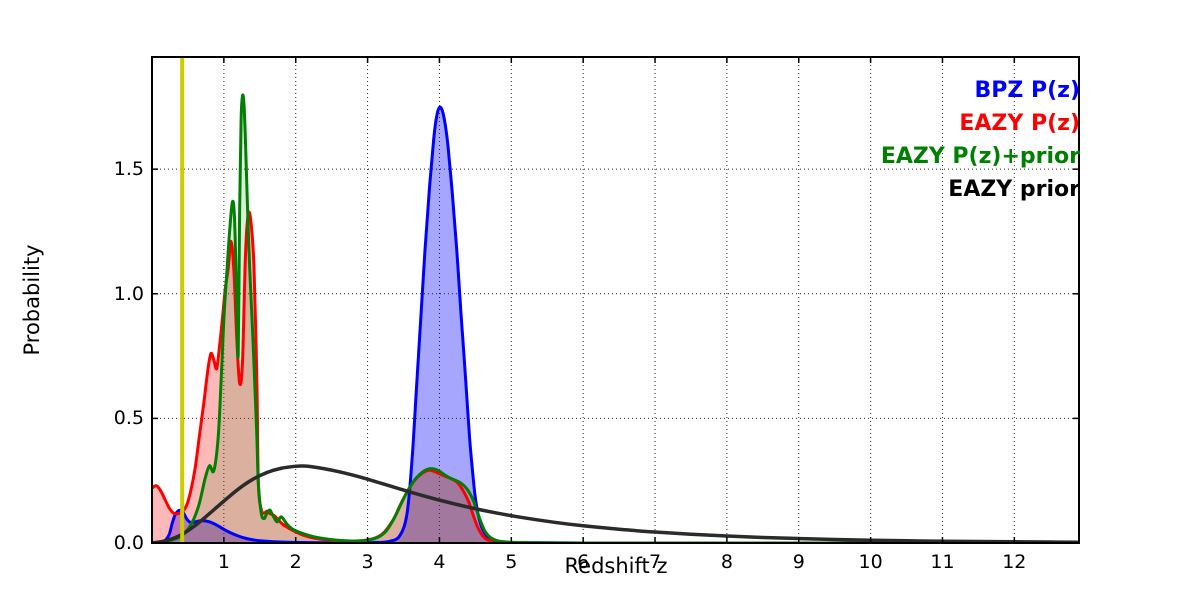  What do you see at coordinates (1019, 123) in the screenshot?
I see `legend-entry-eazy: EAZY P(z)` at bounding box center [1019, 123].